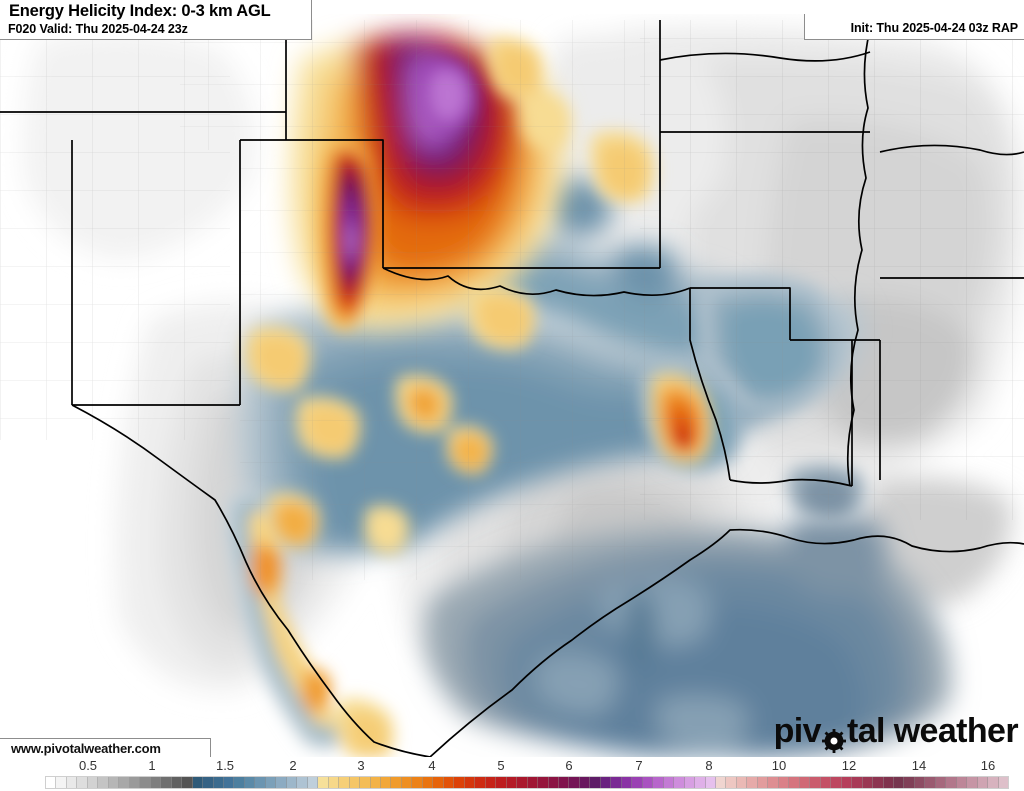  I want to click on gear-icon, so click(833, 738).